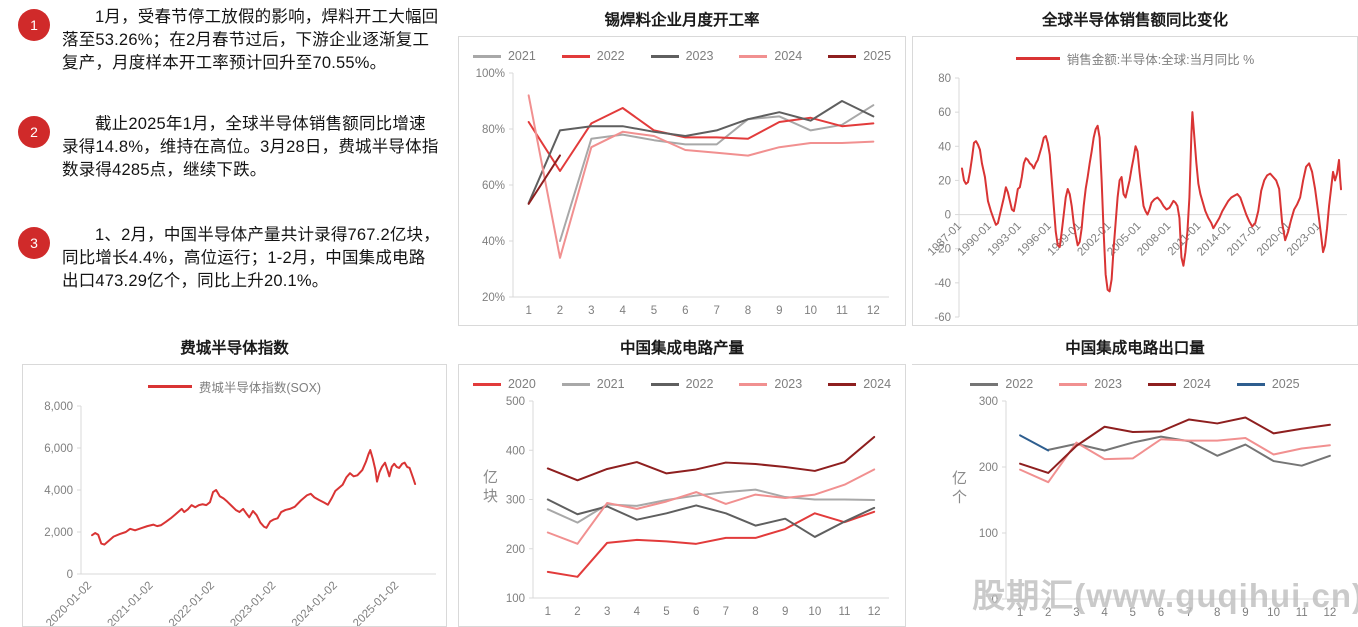 This screenshot has height=627, width=1358. Describe the element at coordinates (1330, 613) in the screenshot. I see `svg-text: 12` at that location.